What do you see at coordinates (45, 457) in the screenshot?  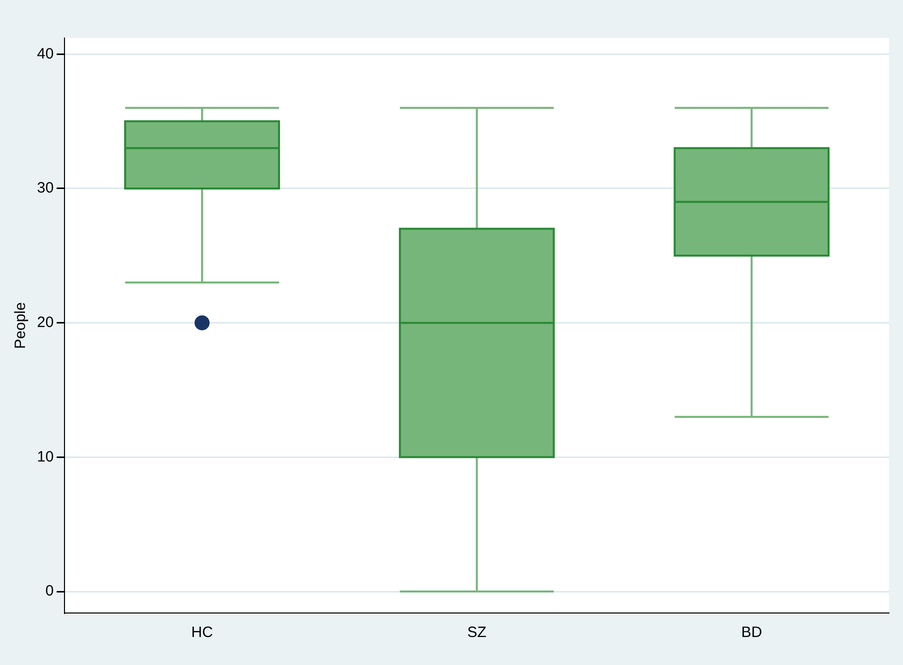 I see `y-tick-label: 10` at bounding box center [45, 457].